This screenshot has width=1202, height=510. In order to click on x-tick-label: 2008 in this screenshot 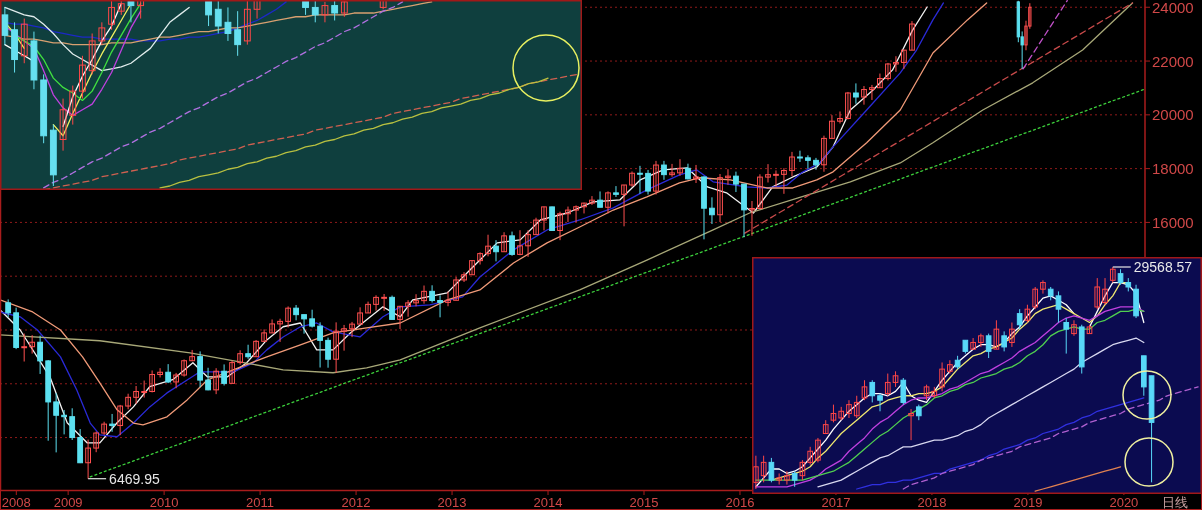, I will do `click(16, 502)`.